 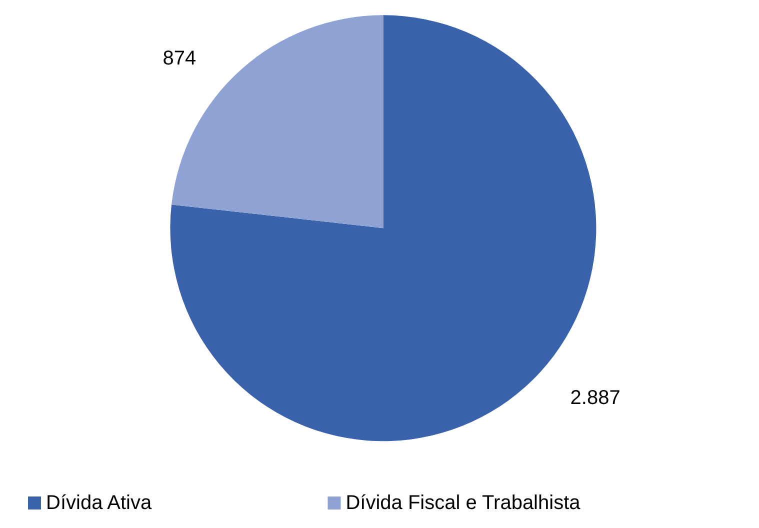 I want to click on legend-label: Dívida Ativa, so click(x=99, y=503).